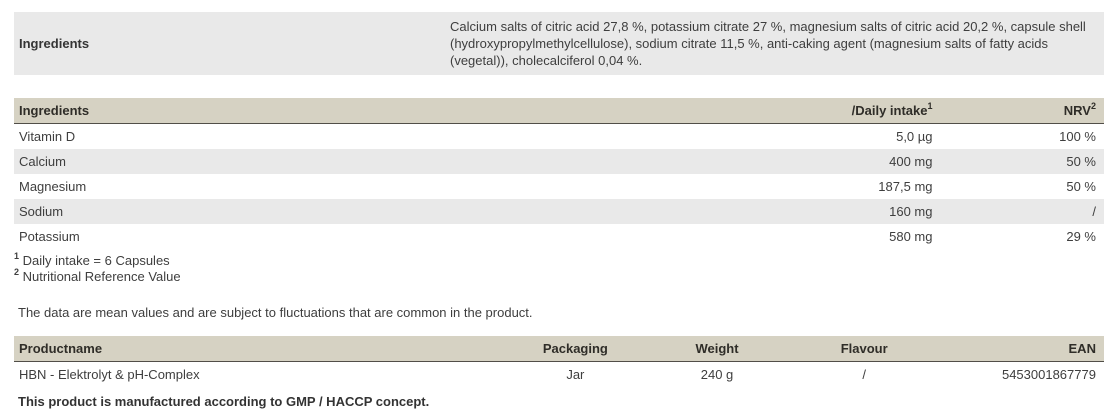 The width and height of the screenshot is (1118, 409). I want to click on productname-value: HBN - Elektrolyt & pH-Complex, so click(109, 374).